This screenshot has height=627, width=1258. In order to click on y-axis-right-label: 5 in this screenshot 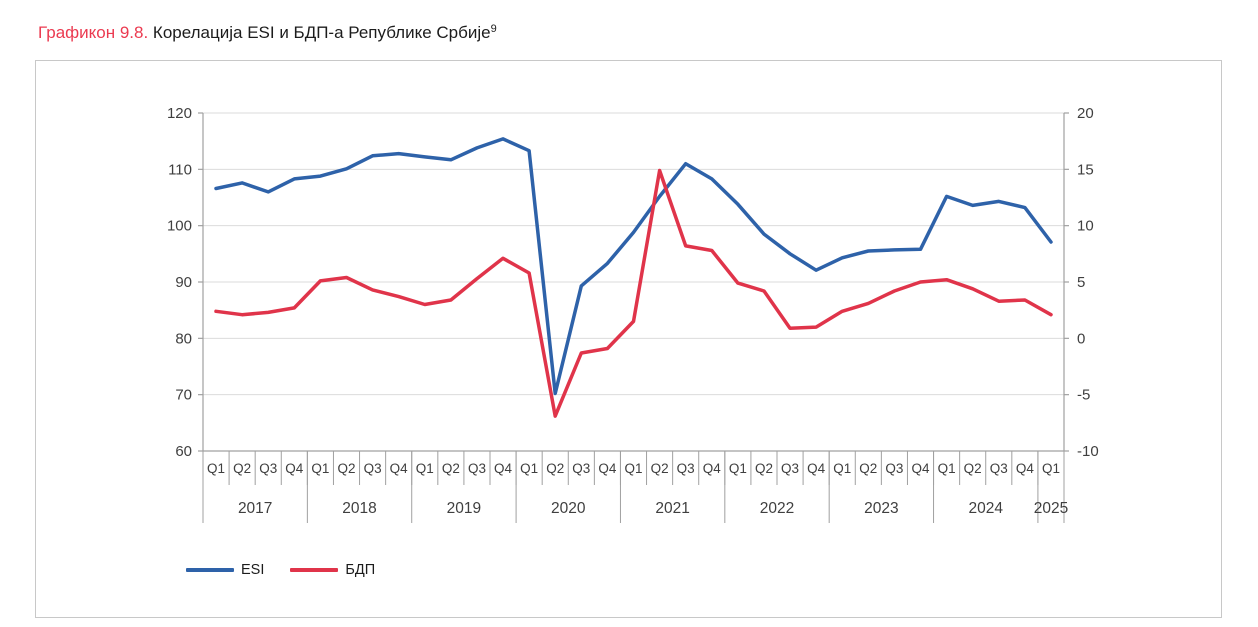, I will do `click(1081, 282)`.